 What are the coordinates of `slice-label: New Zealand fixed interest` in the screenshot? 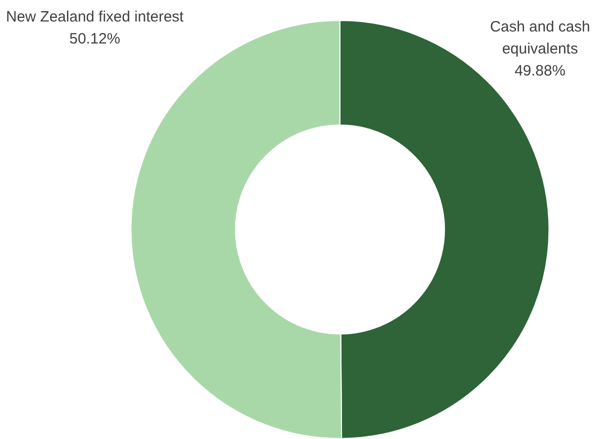 It's located at (95, 17).